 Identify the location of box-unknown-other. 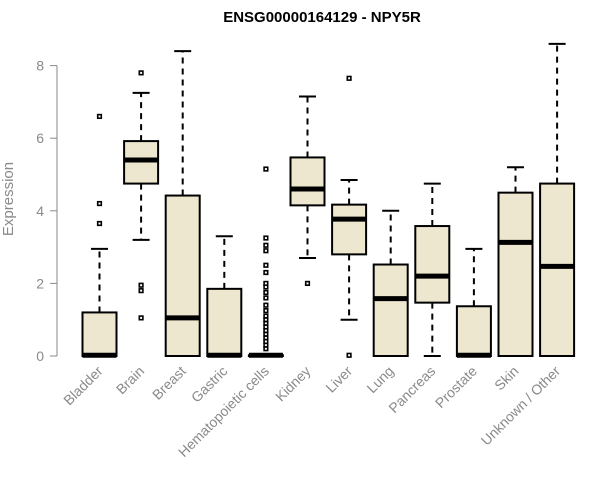
(557, 199).